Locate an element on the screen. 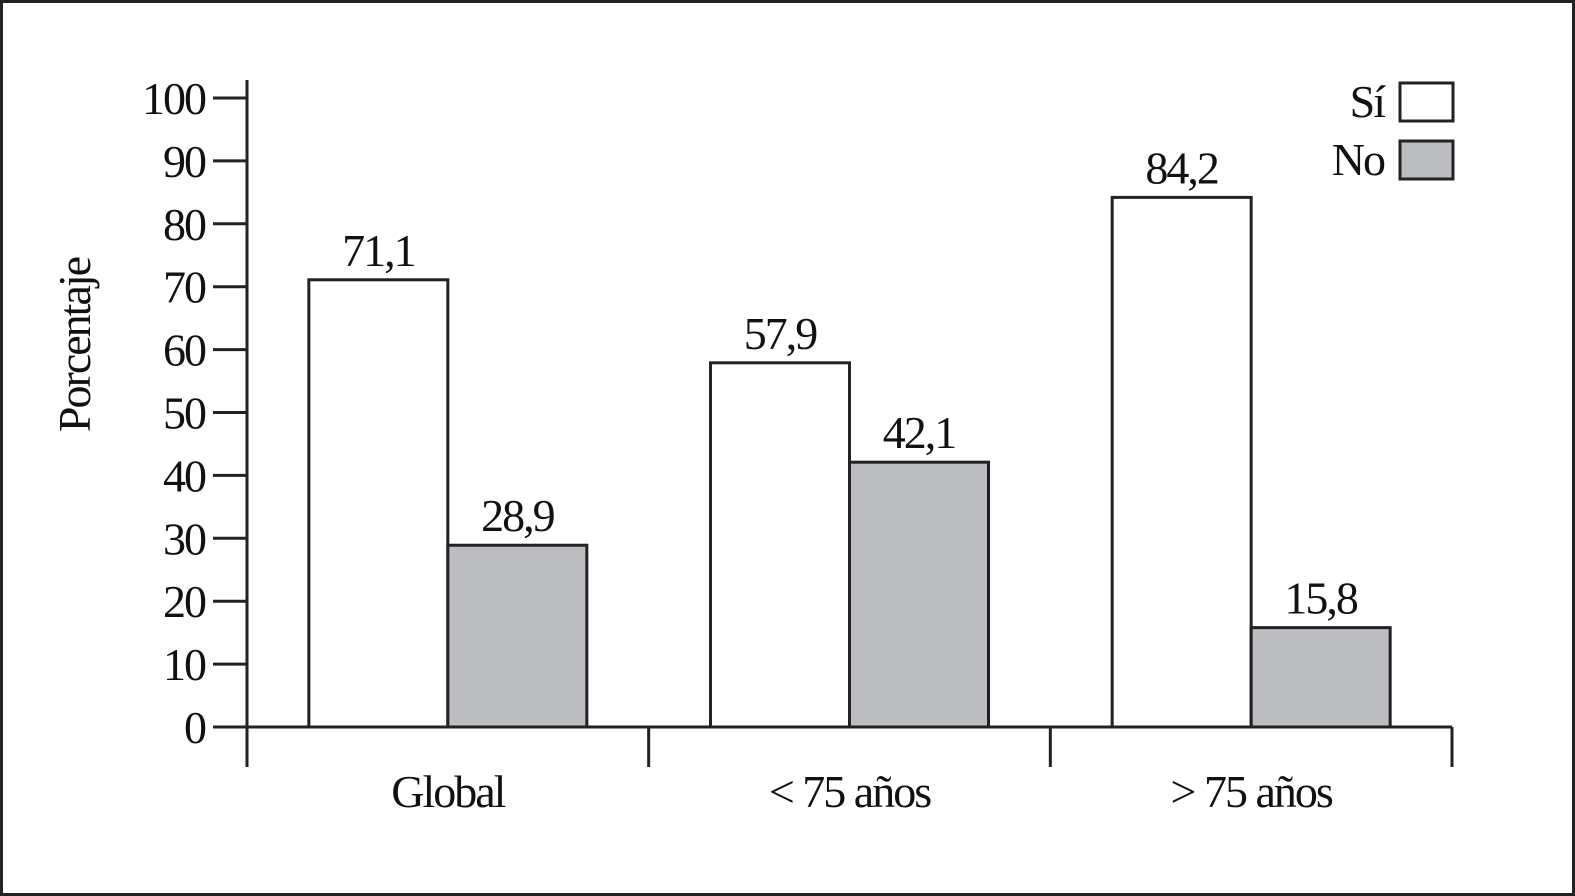  value-label: 84,2 is located at coordinates (1181, 167).